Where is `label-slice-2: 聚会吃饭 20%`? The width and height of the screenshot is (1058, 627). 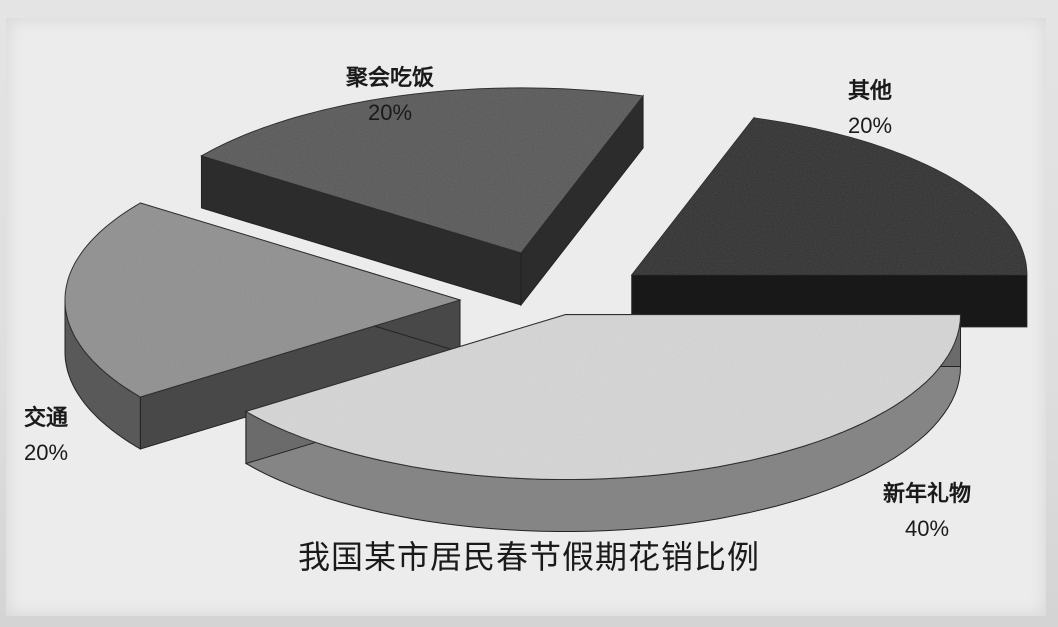 label-slice-2: 聚会吃饭 20% is located at coordinates (390, 96).